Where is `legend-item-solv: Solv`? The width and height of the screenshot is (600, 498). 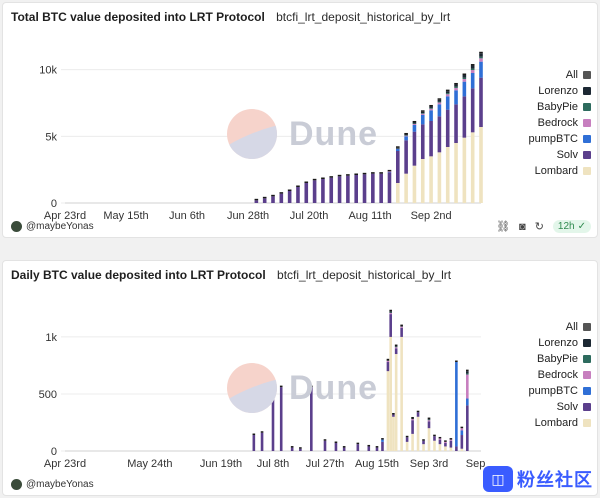
legend-item-solv: Solv is located at coordinates (551, 407).